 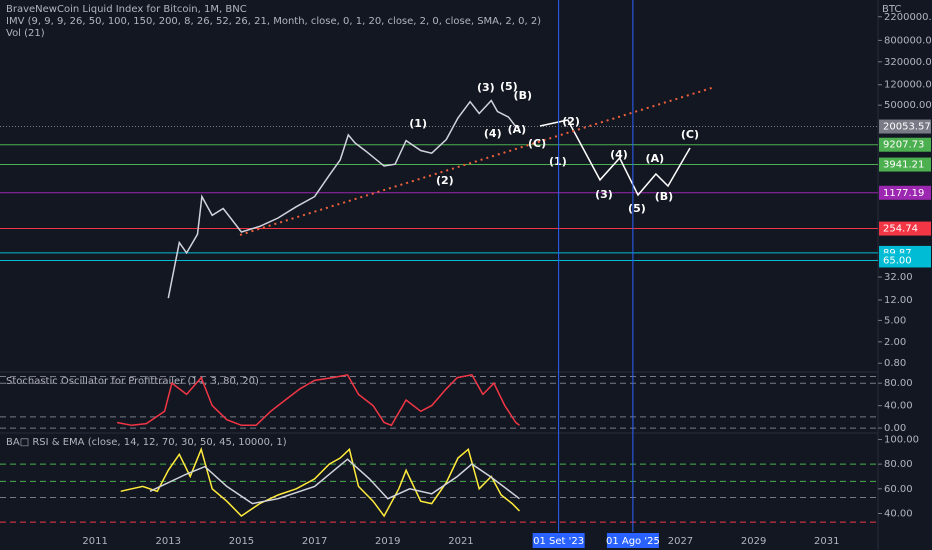 I want to click on date-label: 01 Set '23, so click(x=558, y=541).